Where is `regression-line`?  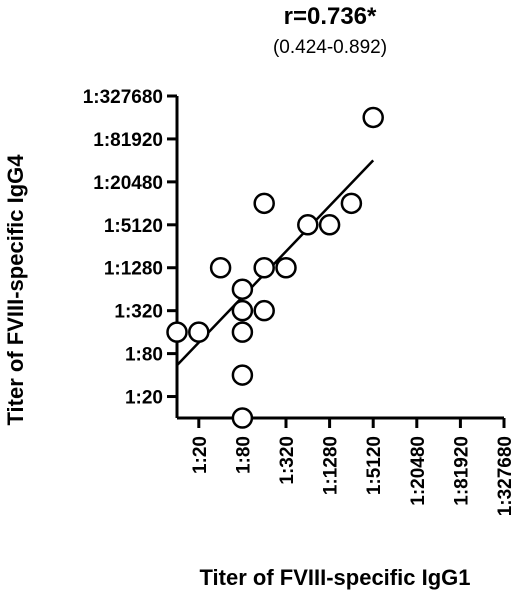
regression-line is located at coordinates (275, 263).